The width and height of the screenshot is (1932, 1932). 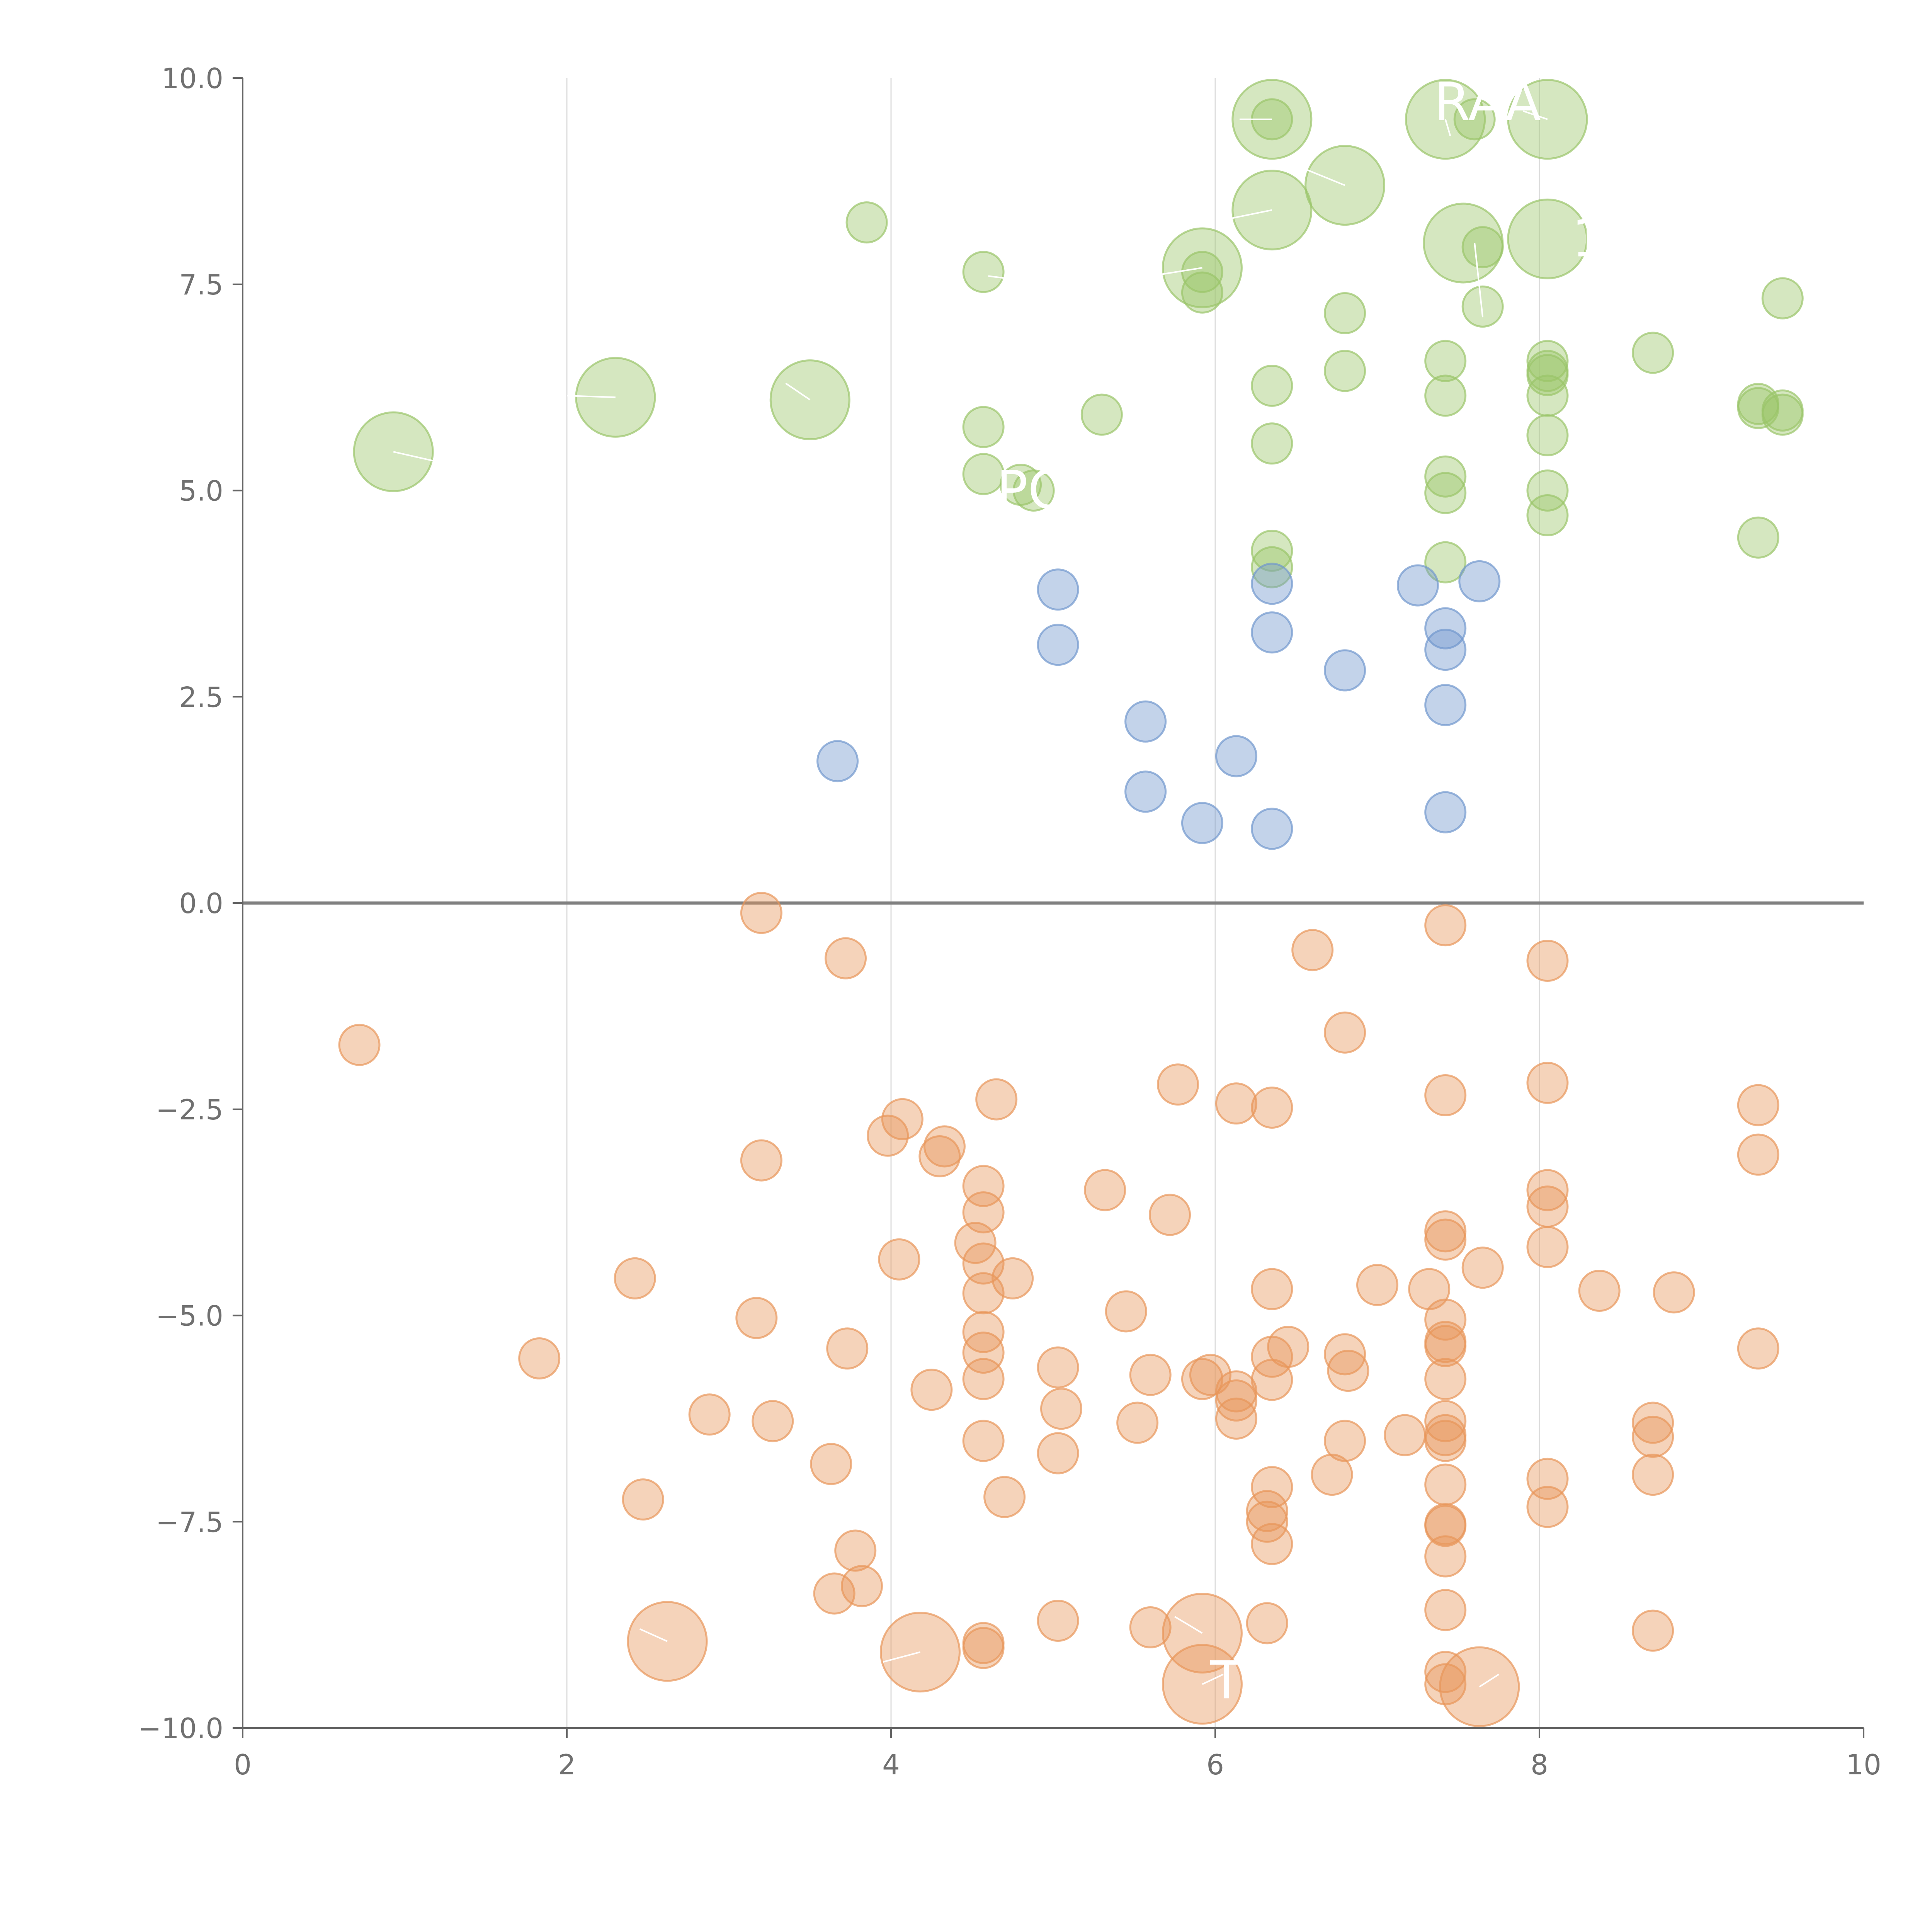 What do you see at coordinates (1588, 239) in the screenshot?
I see `annotation-label: 1` at bounding box center [1588, 239].